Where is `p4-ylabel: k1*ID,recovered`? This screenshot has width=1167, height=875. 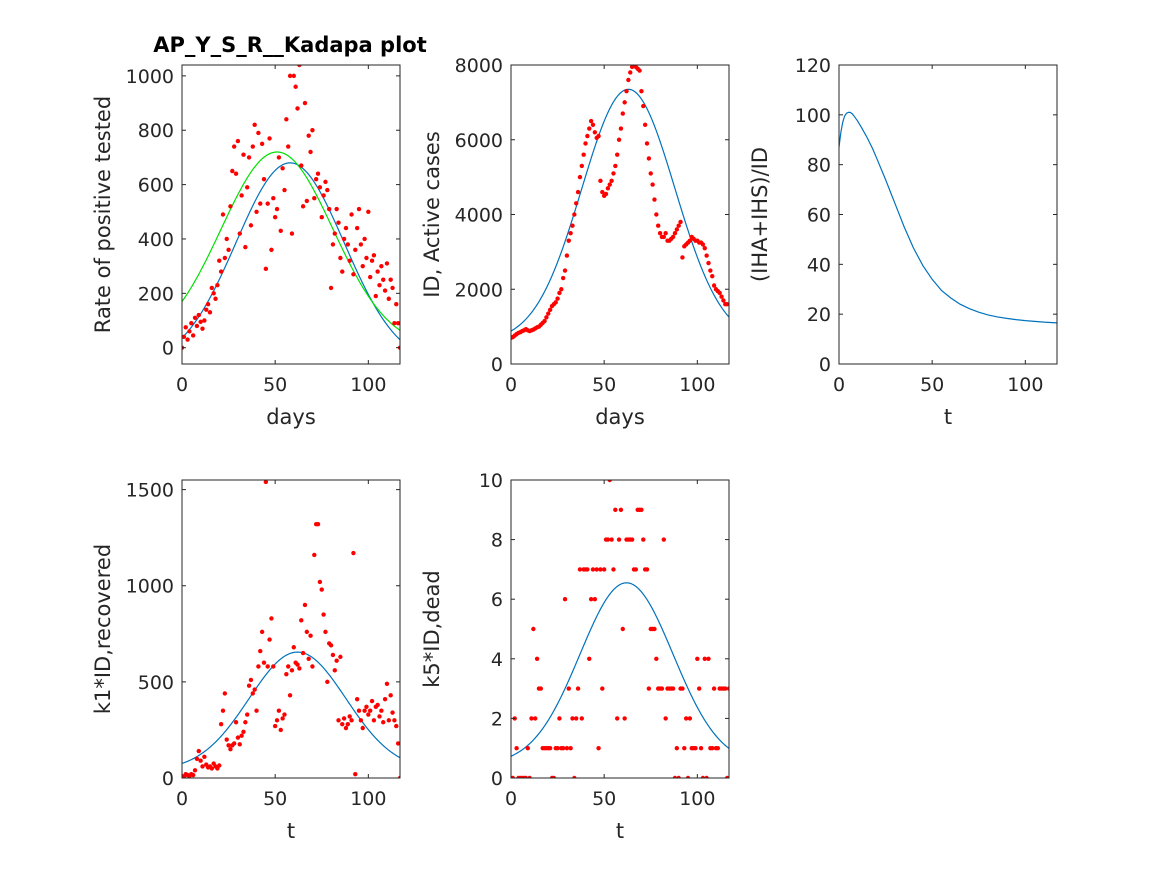
p4-ylabel: k1*ID,recovered is located at coordinates (103, 629).